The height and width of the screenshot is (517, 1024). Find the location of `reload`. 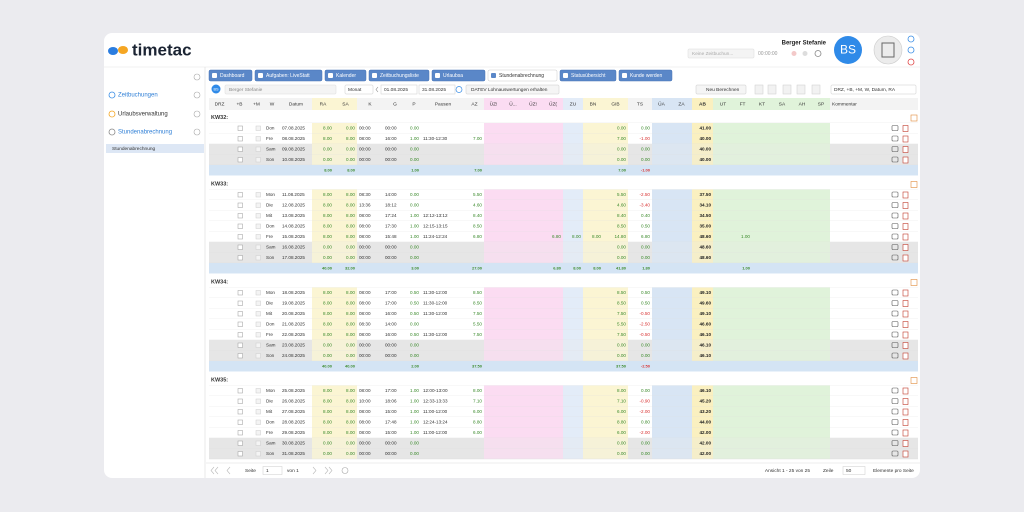

reload is located at coordinates (459, 89).